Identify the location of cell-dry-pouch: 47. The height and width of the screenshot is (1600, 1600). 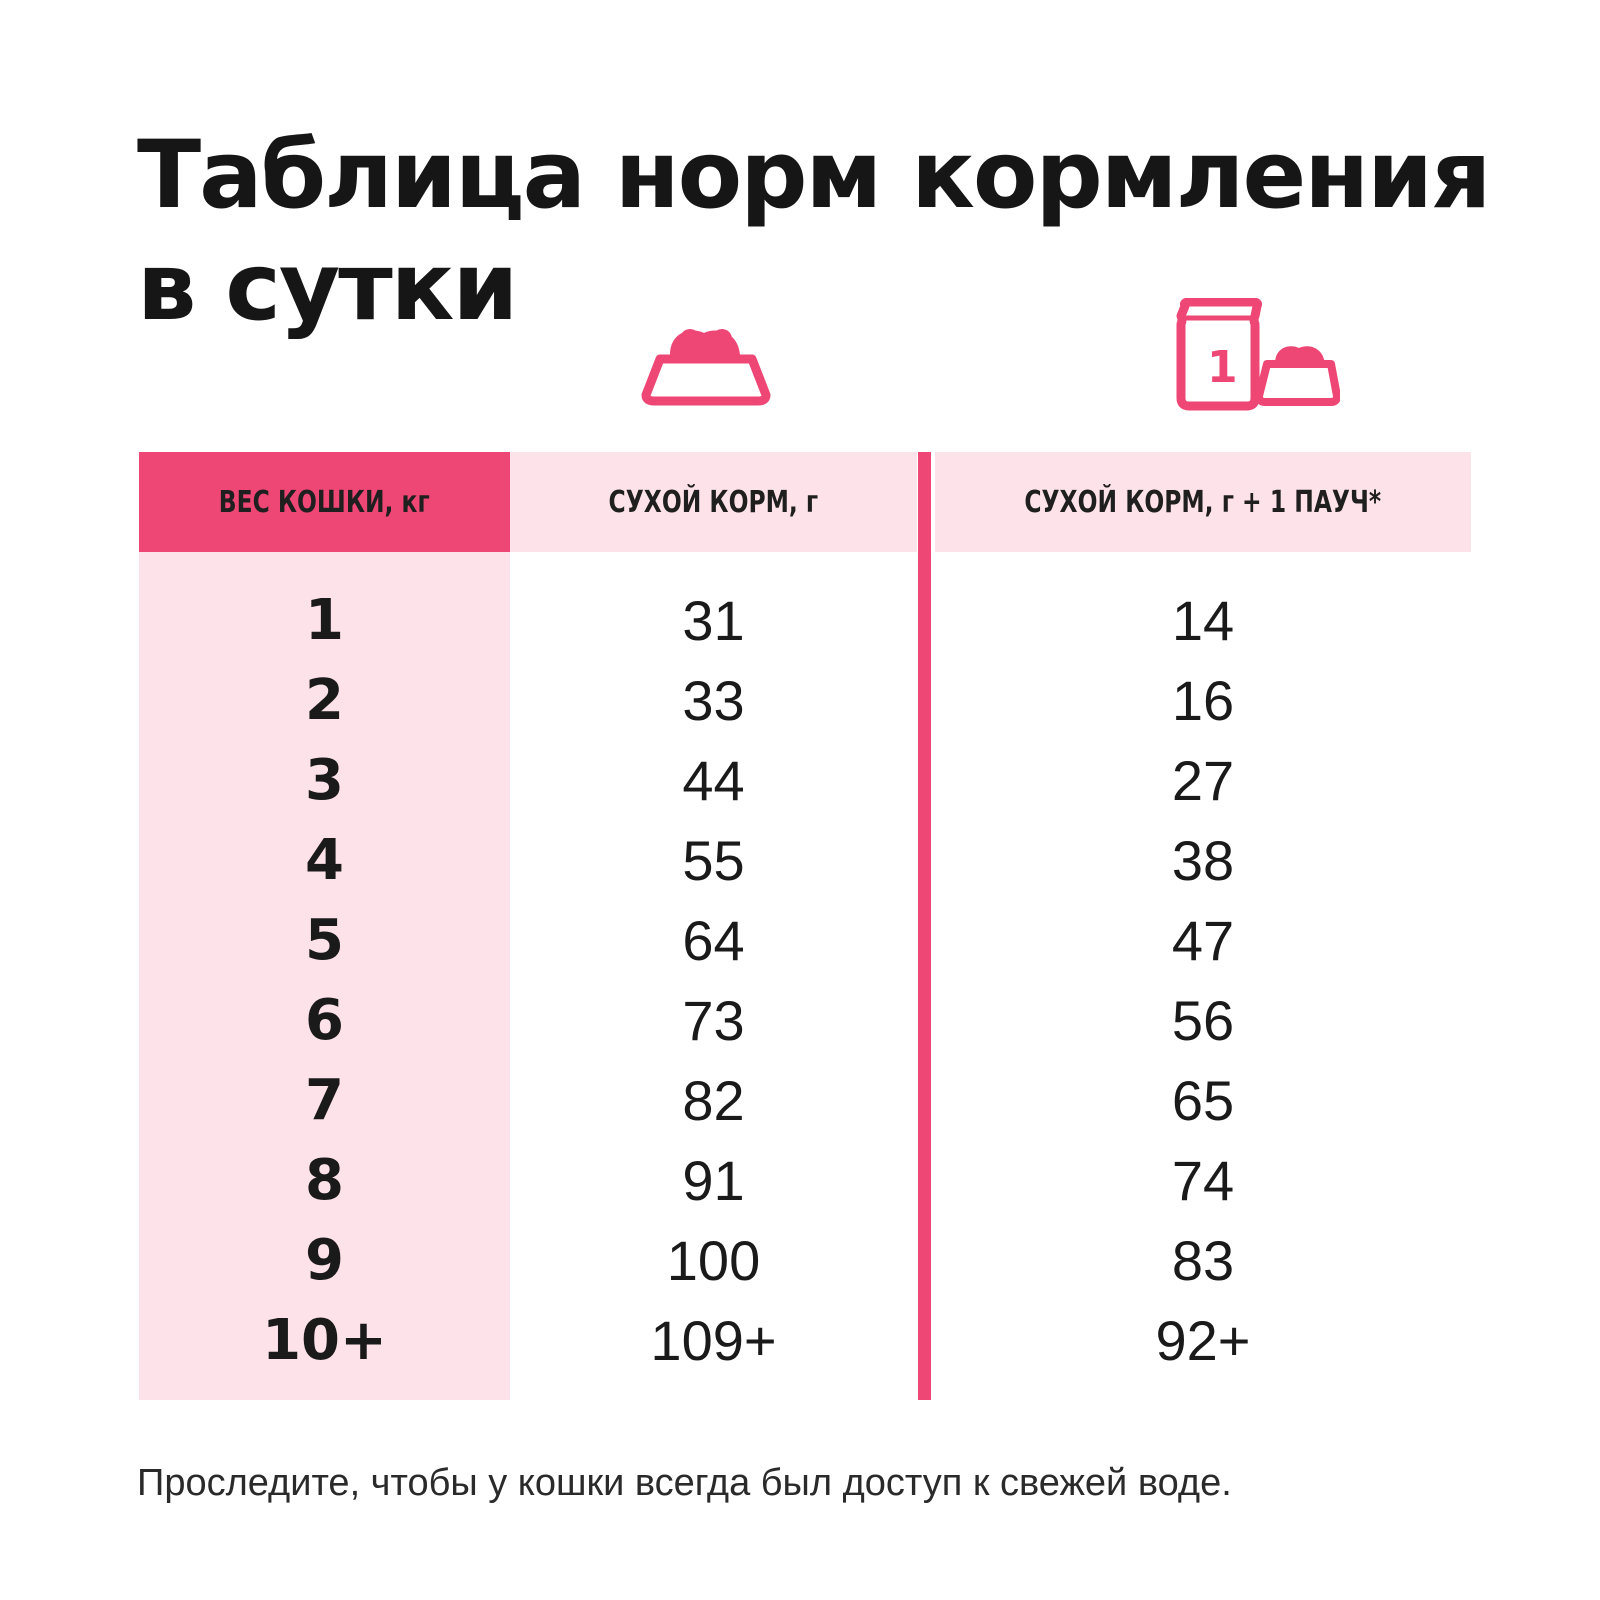
(1203, 940).